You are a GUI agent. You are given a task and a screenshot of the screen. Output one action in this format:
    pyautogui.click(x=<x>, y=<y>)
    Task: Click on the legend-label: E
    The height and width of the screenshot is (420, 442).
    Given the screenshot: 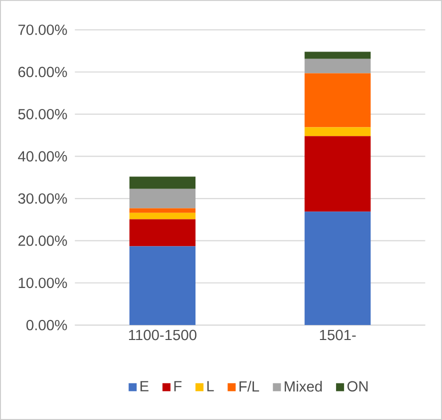 What is the action you would take?
    pyautogui.click(x=144, y=386)
    